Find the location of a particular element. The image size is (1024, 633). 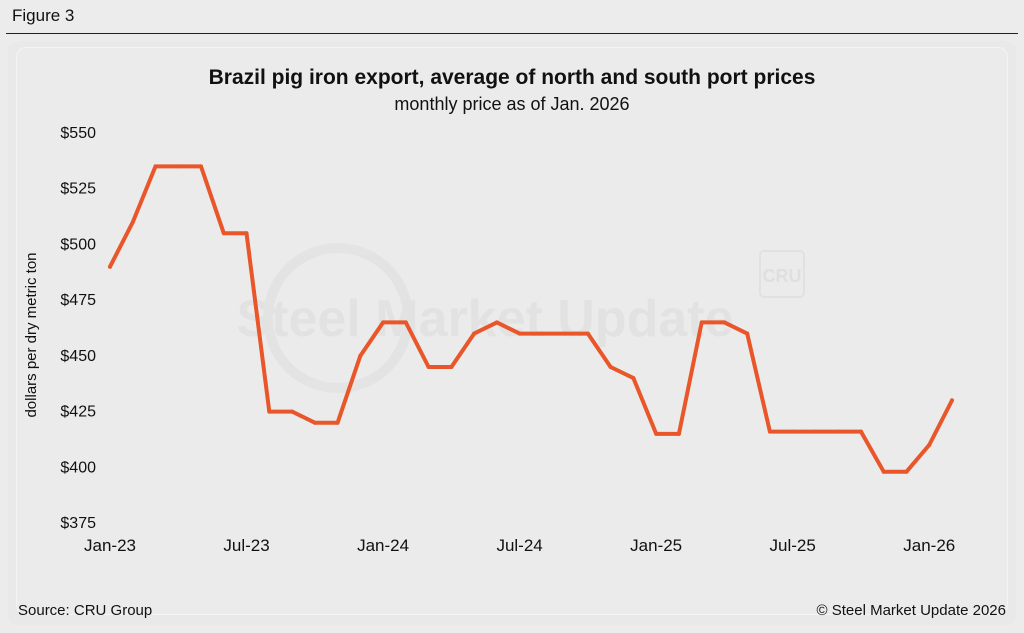

watermark: Steel Market Update CRU is located at coordinates (520, 318).